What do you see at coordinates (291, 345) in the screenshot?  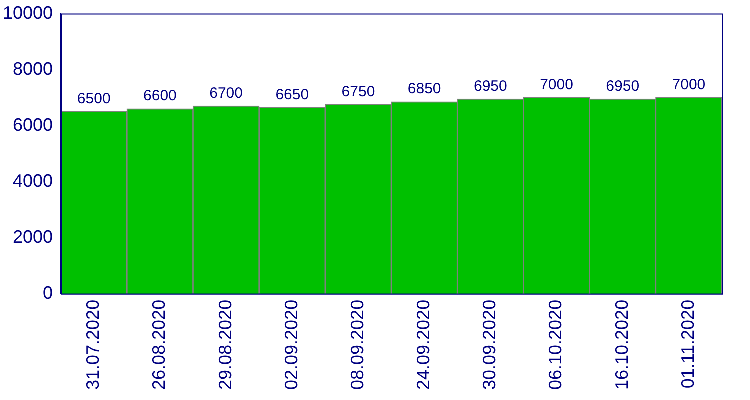 I see `x-tick-label: 02.09.2020` at bounding box center [291, 345].